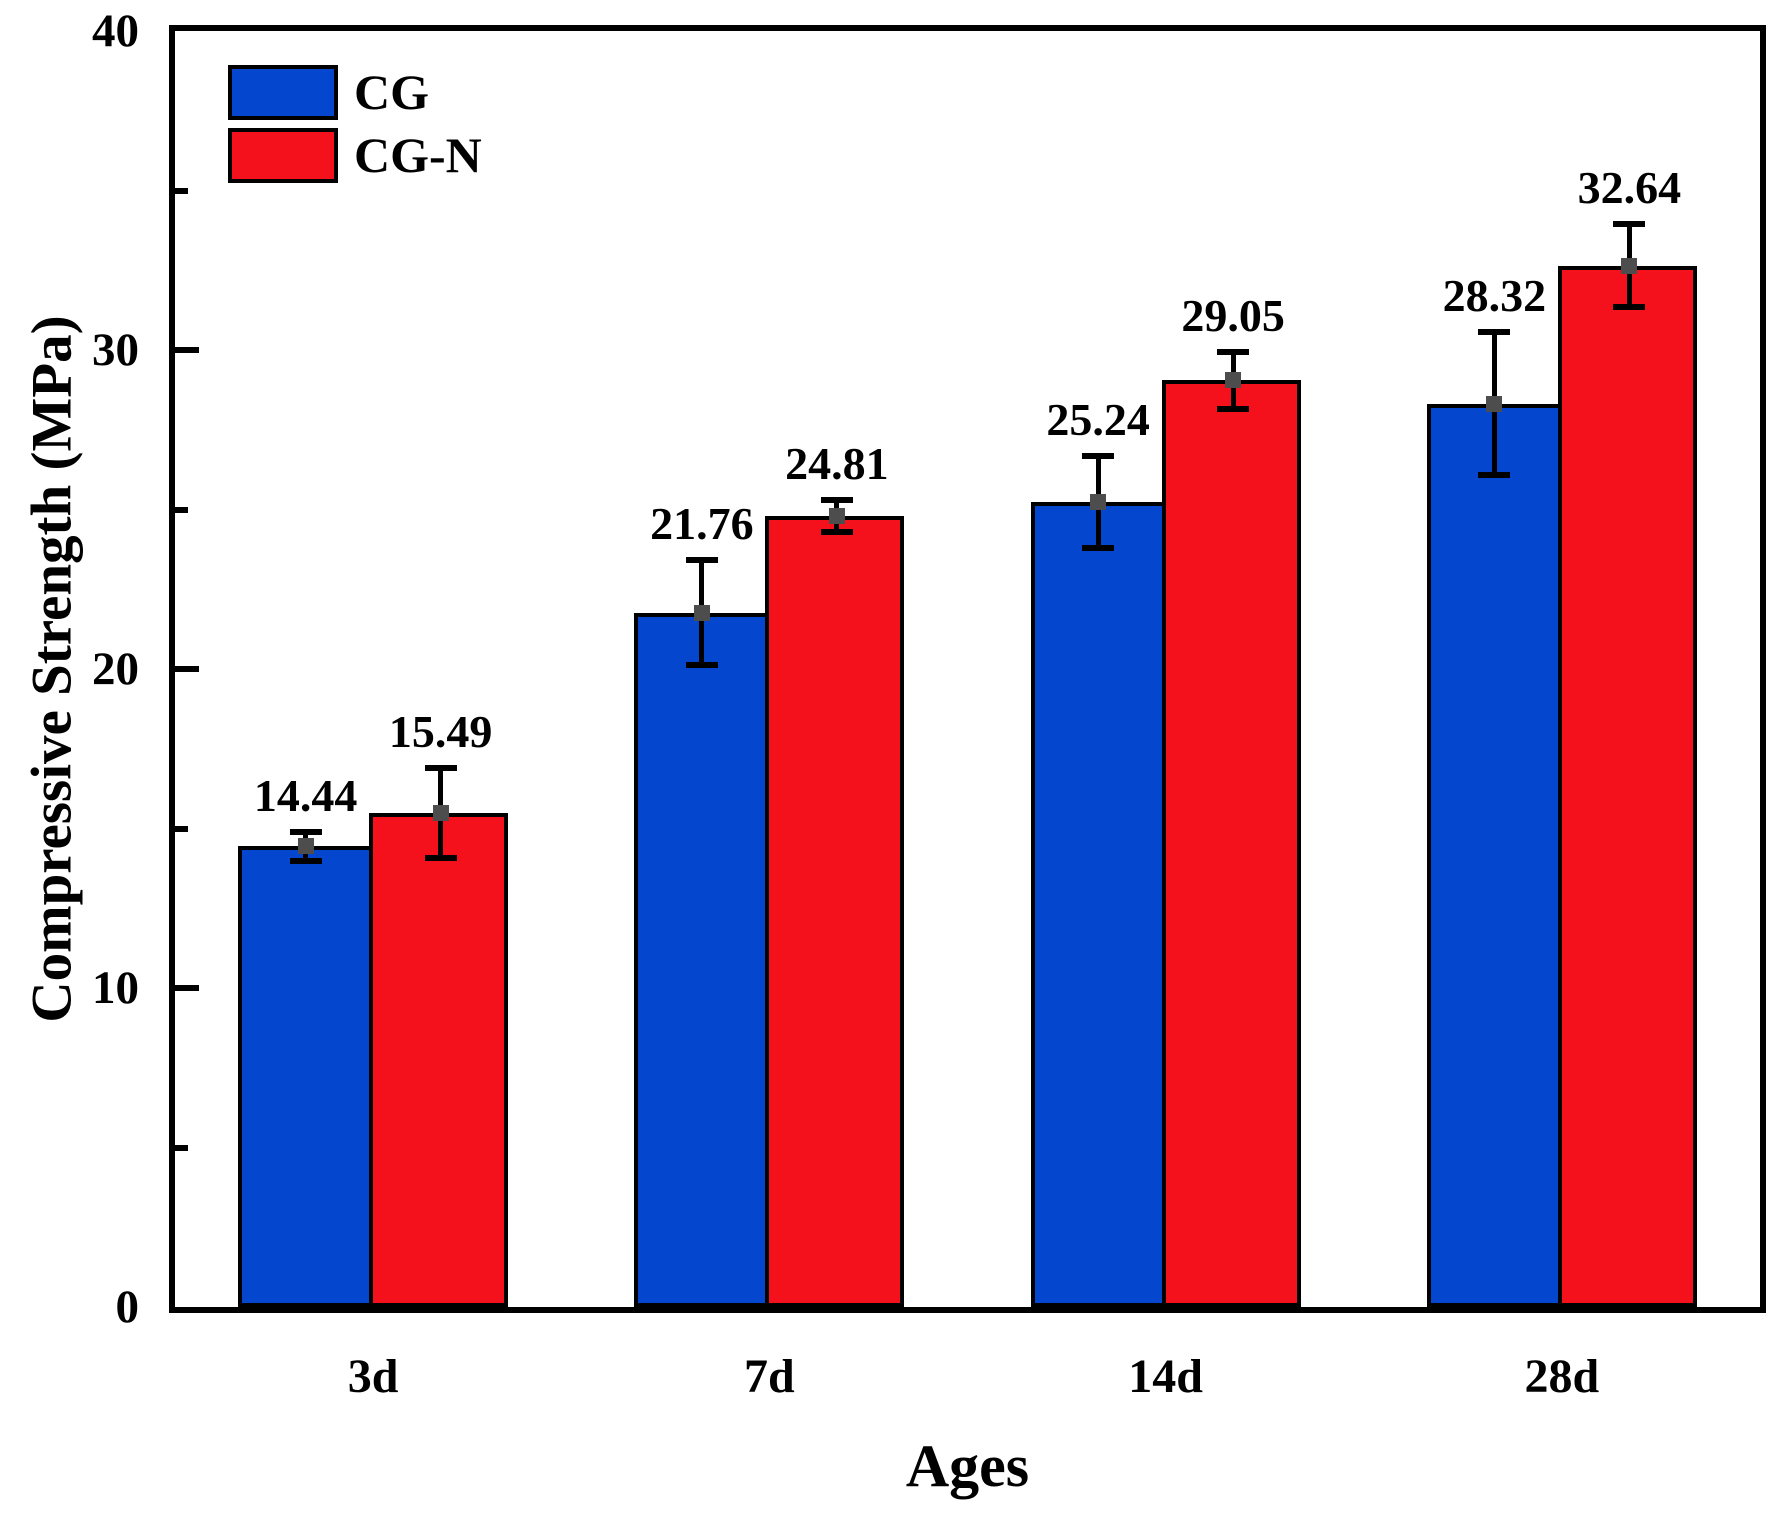  I want to click on y-tick-label-0: 0, so click(127, 1307).